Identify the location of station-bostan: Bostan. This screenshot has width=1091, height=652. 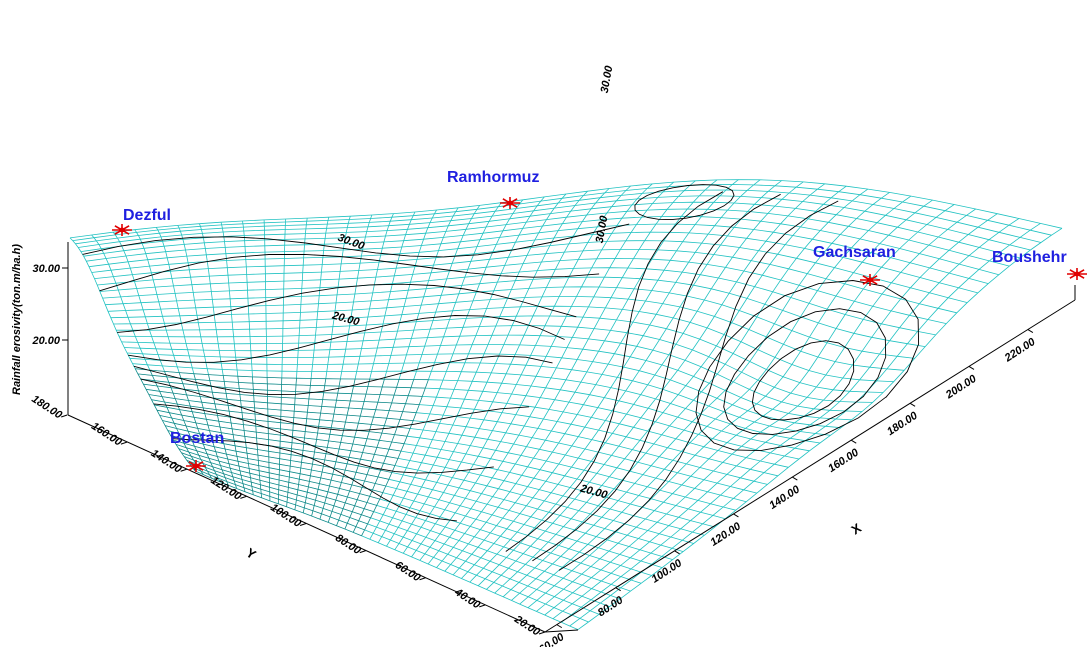
(197, 451).